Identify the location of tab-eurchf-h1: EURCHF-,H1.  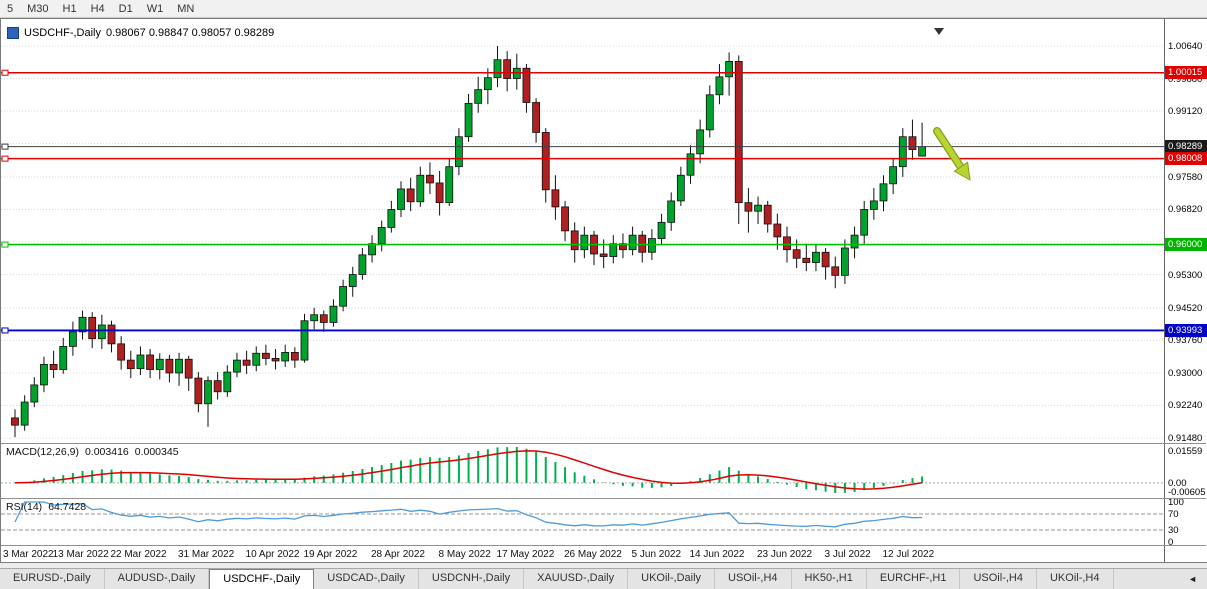
(914, 579).